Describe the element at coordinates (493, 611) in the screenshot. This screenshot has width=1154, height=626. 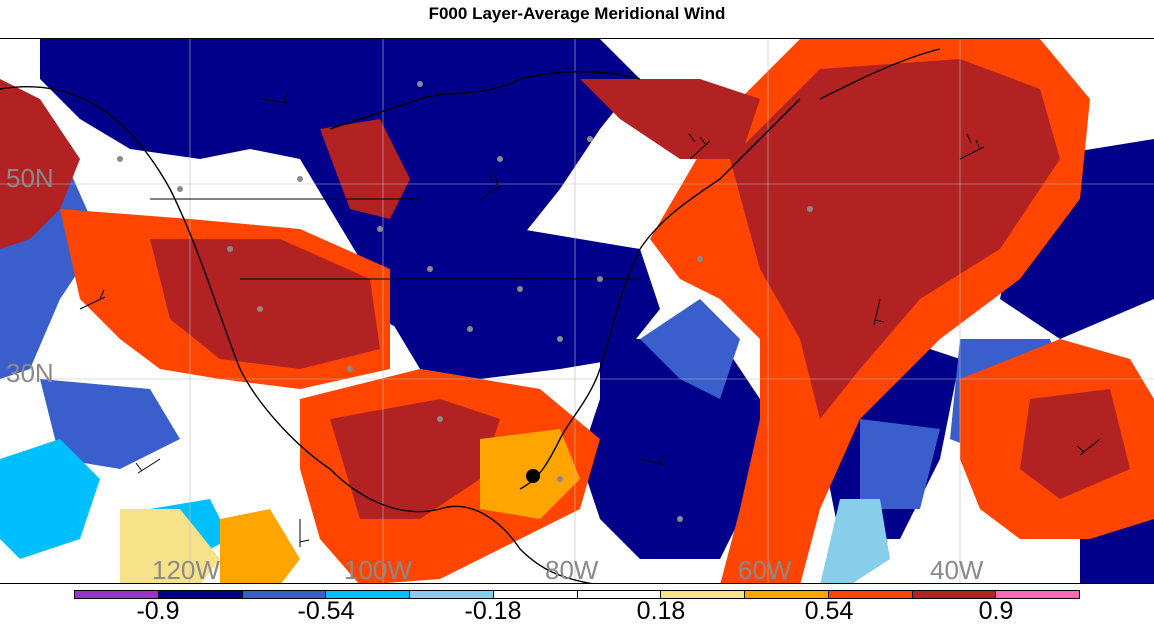
I see `colorbar-label-3: -0.18` at that location.